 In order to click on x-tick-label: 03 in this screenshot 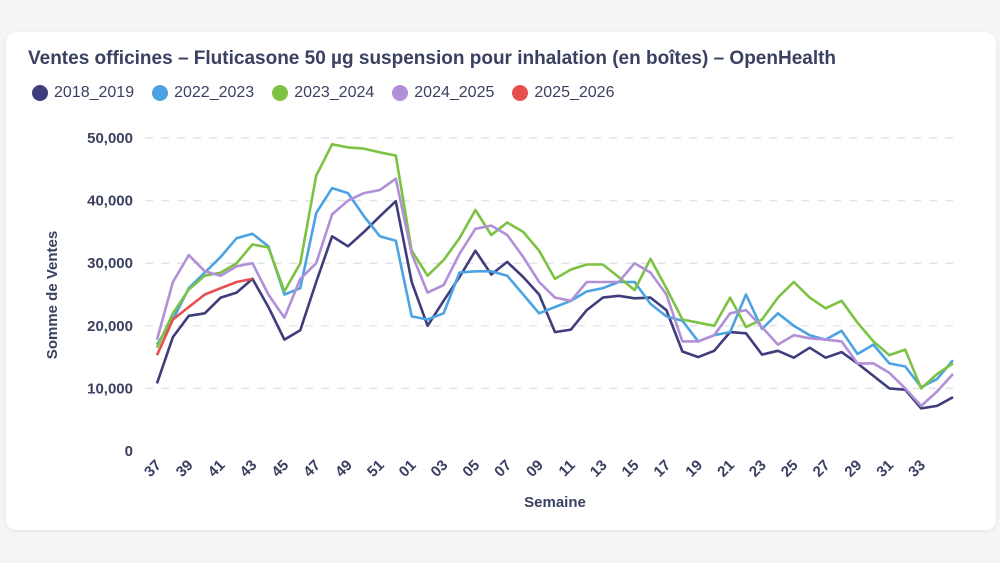, I will do `click(440, 469)`.